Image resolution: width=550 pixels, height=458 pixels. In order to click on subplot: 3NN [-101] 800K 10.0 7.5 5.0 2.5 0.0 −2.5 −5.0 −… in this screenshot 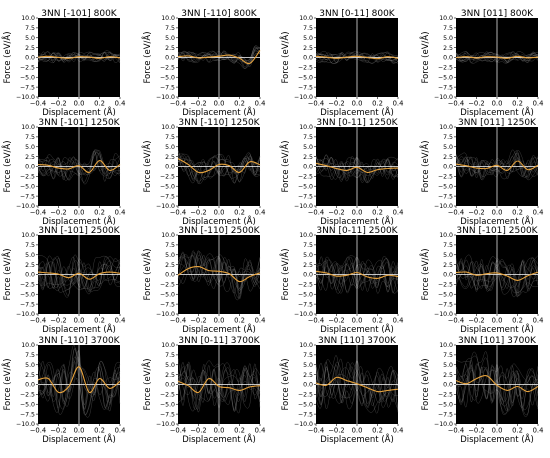, I will do `click(63, 63)`.